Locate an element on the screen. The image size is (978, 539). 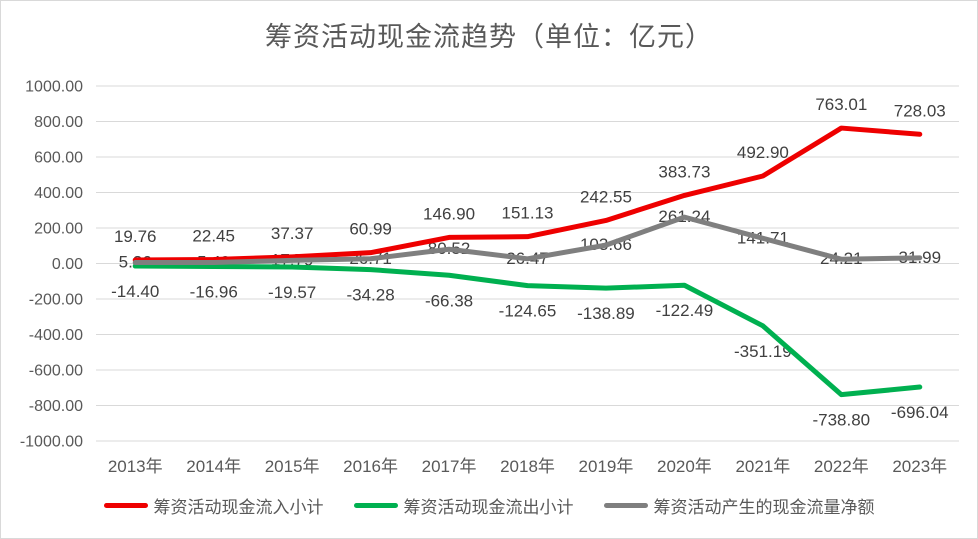
data-label-outflow: -696.04 is located at coordinates (920, 412).